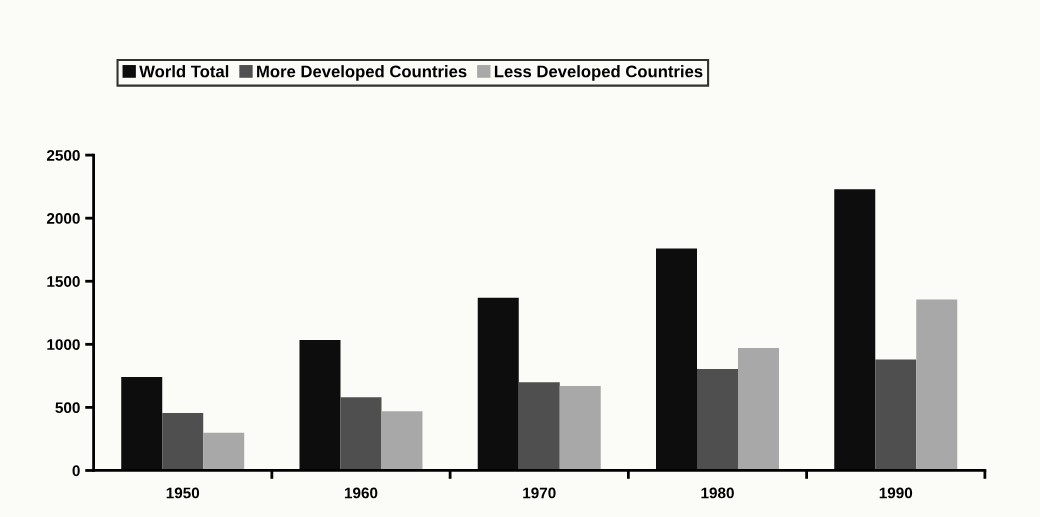  Describe the element at coordinates (183, 493) in the screenshot. I see `x-tick-label: 1950` at that location.